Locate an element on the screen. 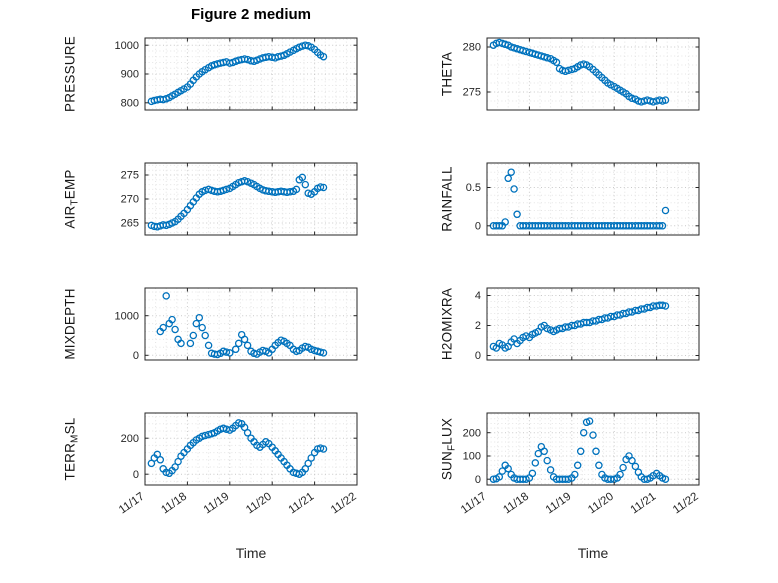 The image size is (778, 583). plot-area-pressure: 800 900 1000 is located at coordinates (236, 74).